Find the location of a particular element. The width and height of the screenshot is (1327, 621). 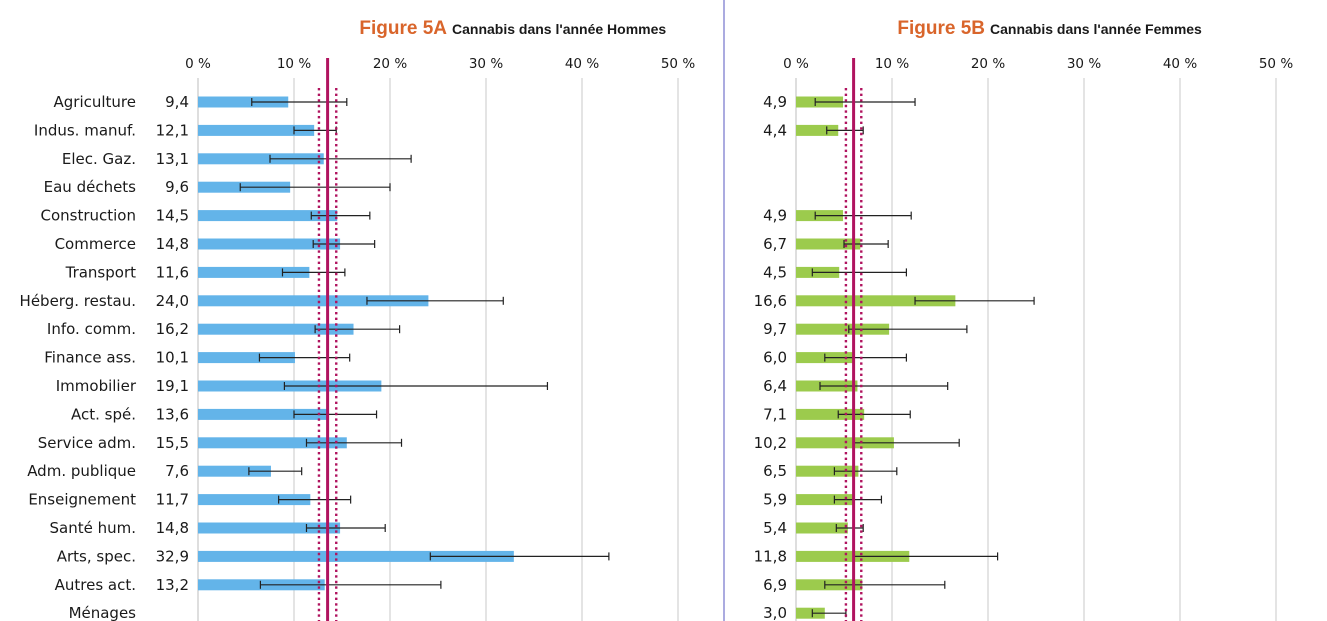

category-label: Enseignement is located at coordinates (82, 500).